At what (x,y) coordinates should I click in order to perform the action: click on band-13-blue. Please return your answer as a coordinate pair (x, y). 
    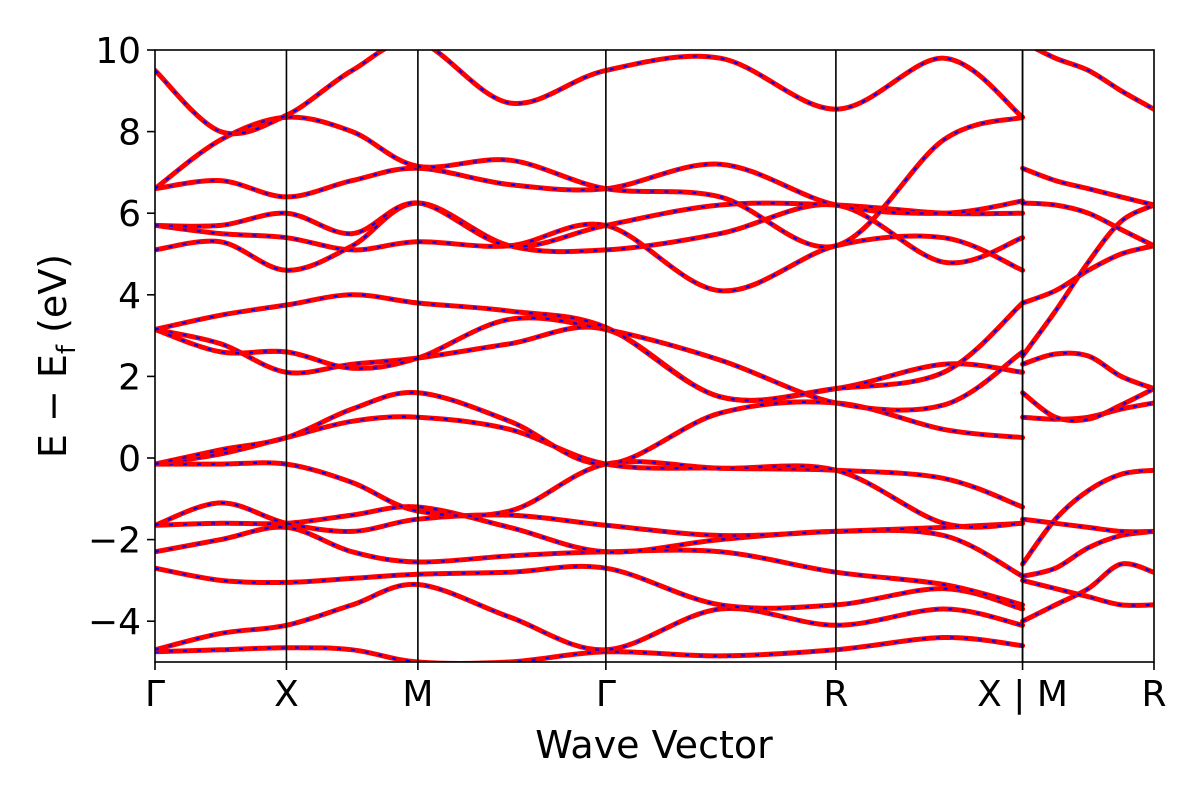
    Looking at the image, I should click on (589, 236).